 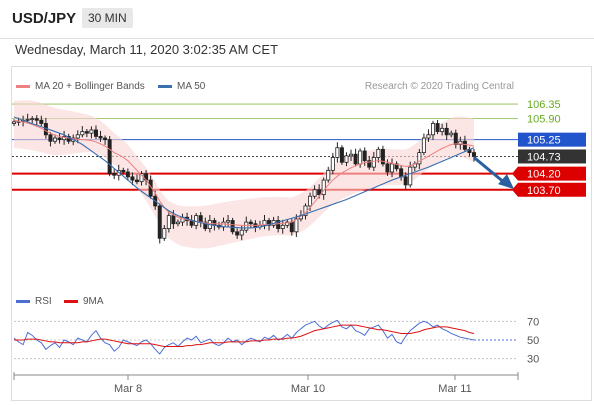 I want to click on legend-ma50-label: MA 50, so click(x=191, y=86).